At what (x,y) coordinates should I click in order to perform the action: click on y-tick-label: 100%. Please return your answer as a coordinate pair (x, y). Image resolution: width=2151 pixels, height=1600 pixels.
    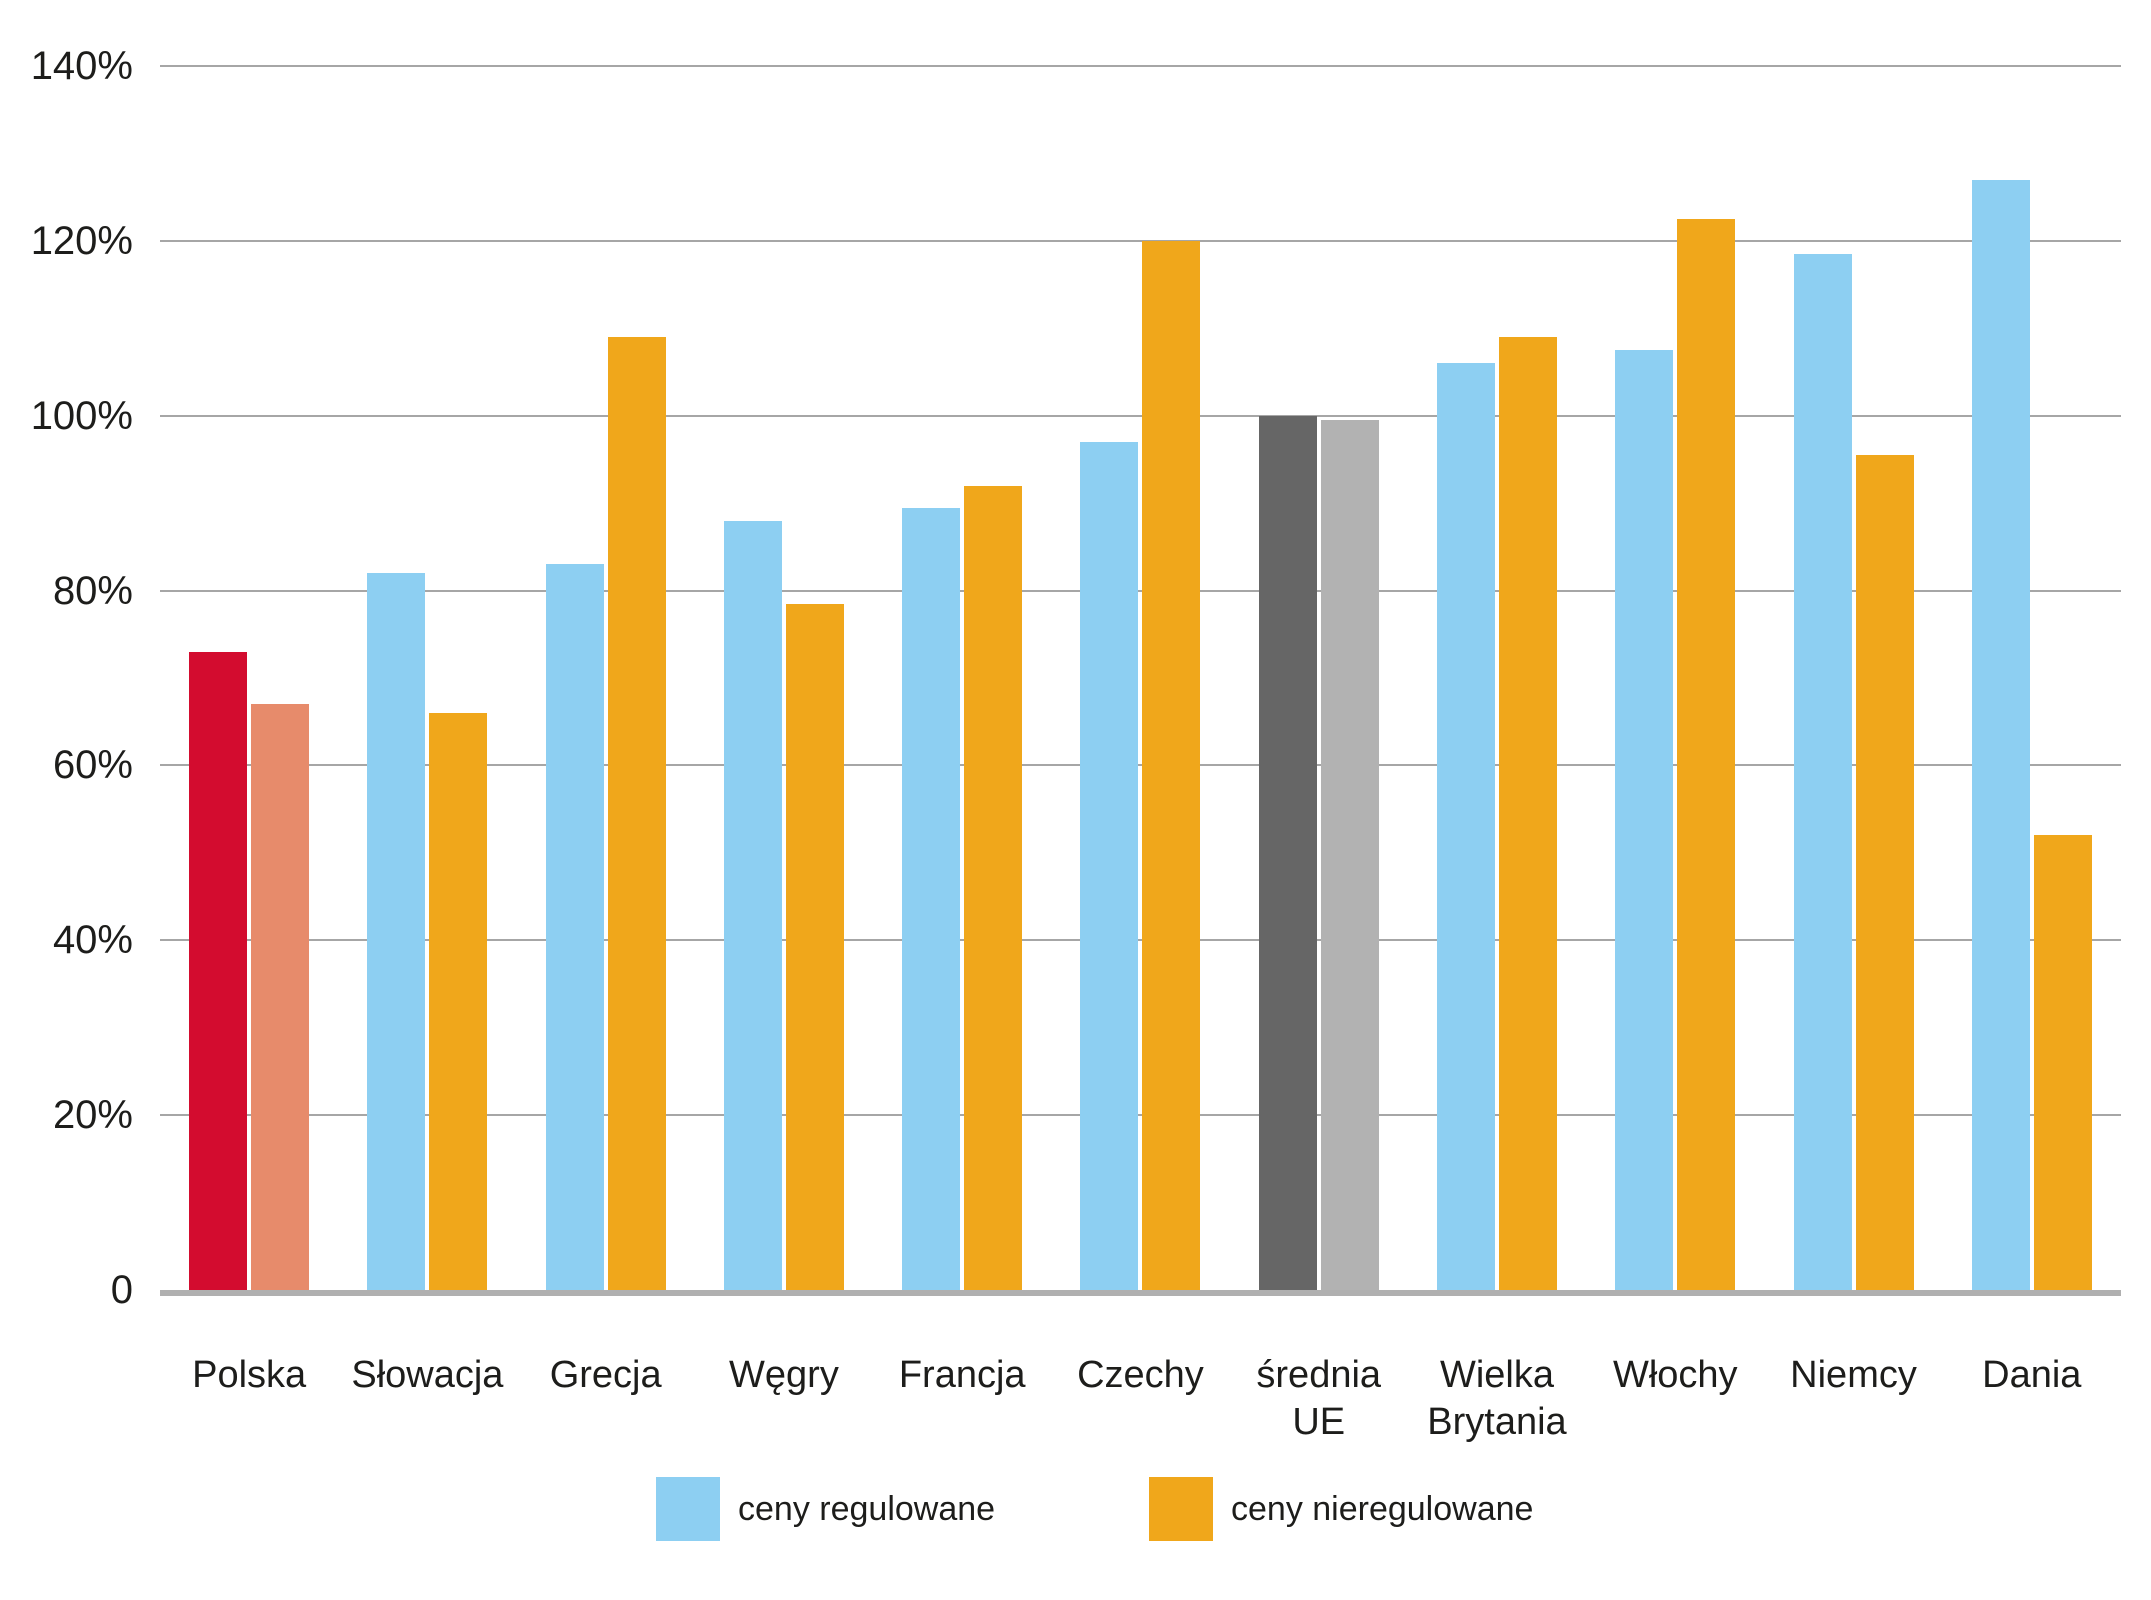
    Looking at the image, I should click on (81, 415).